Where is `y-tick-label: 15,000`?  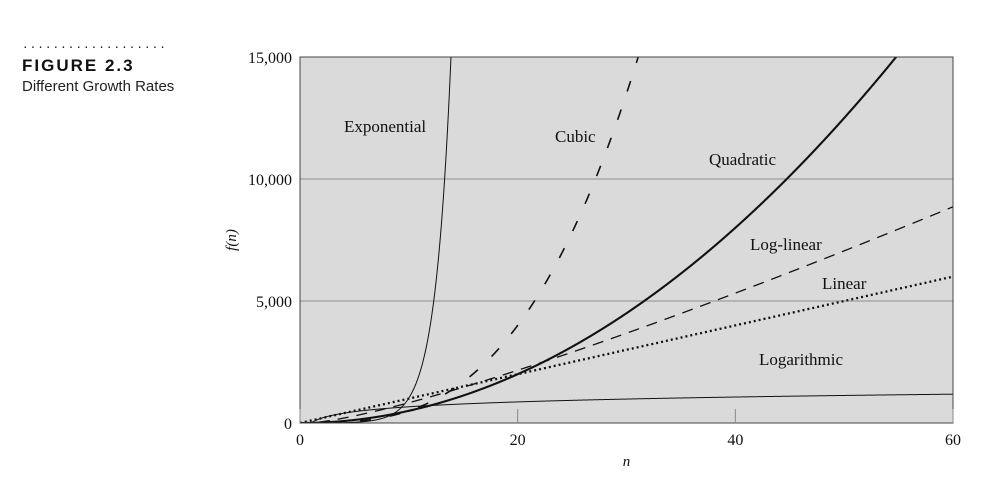
y-tick-label: 15,000 is located at coordinates (270, 58).